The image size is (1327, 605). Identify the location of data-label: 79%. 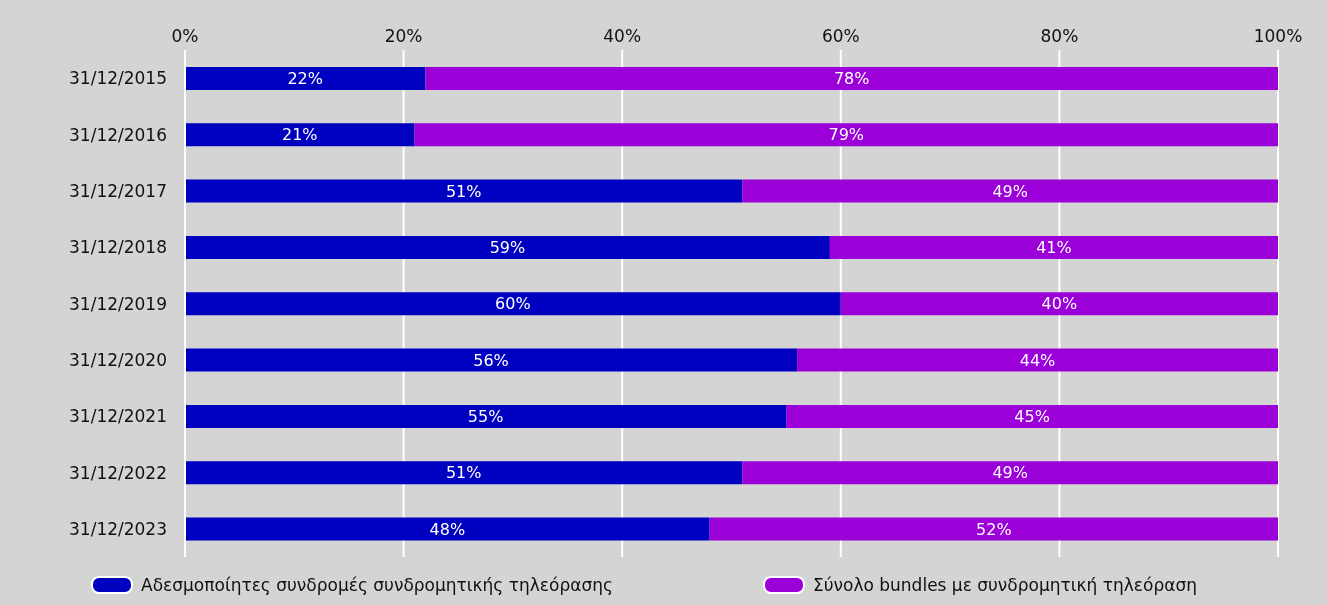
(846, 135).